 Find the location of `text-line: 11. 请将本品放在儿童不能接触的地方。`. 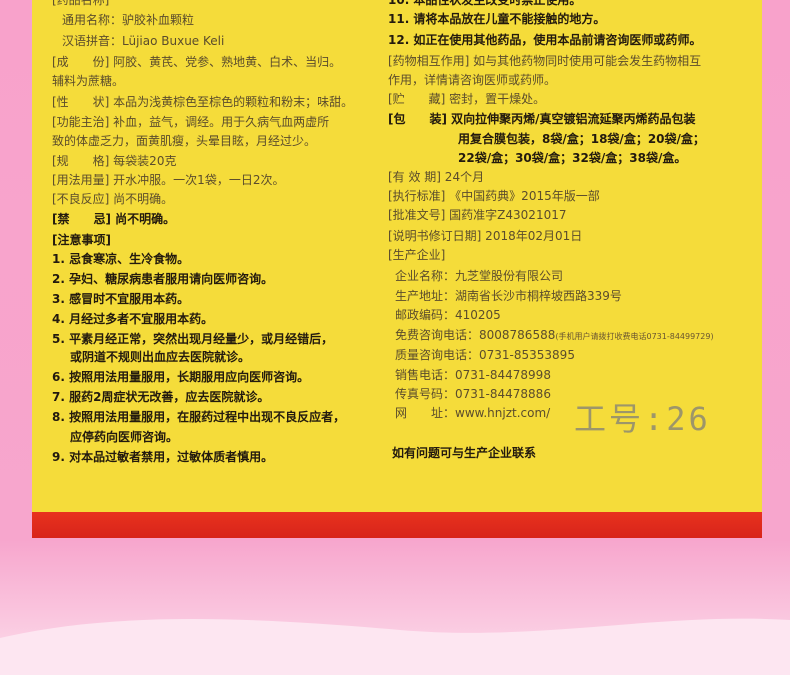

text-line: 11. 请将本品放在儿童不能接触的地方。 is located at coordinates (497, 19).